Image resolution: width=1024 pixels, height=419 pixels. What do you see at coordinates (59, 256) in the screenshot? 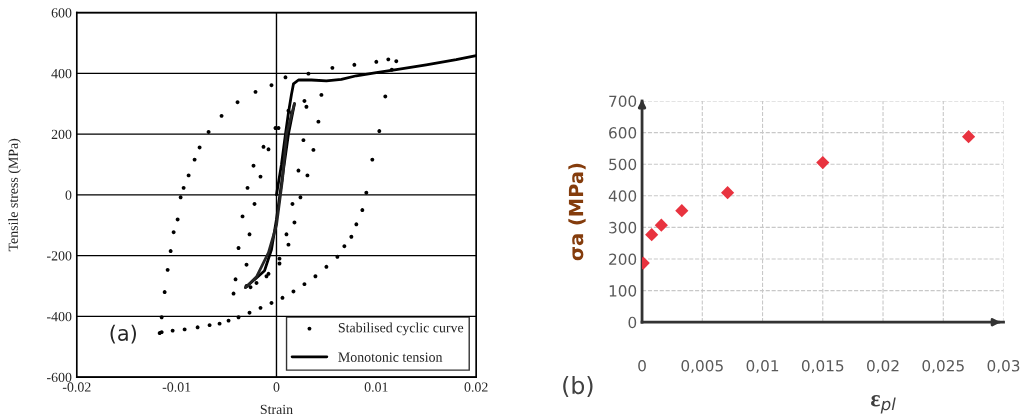
I see `y-tick-label: -200` at bounding box center [59, 256].